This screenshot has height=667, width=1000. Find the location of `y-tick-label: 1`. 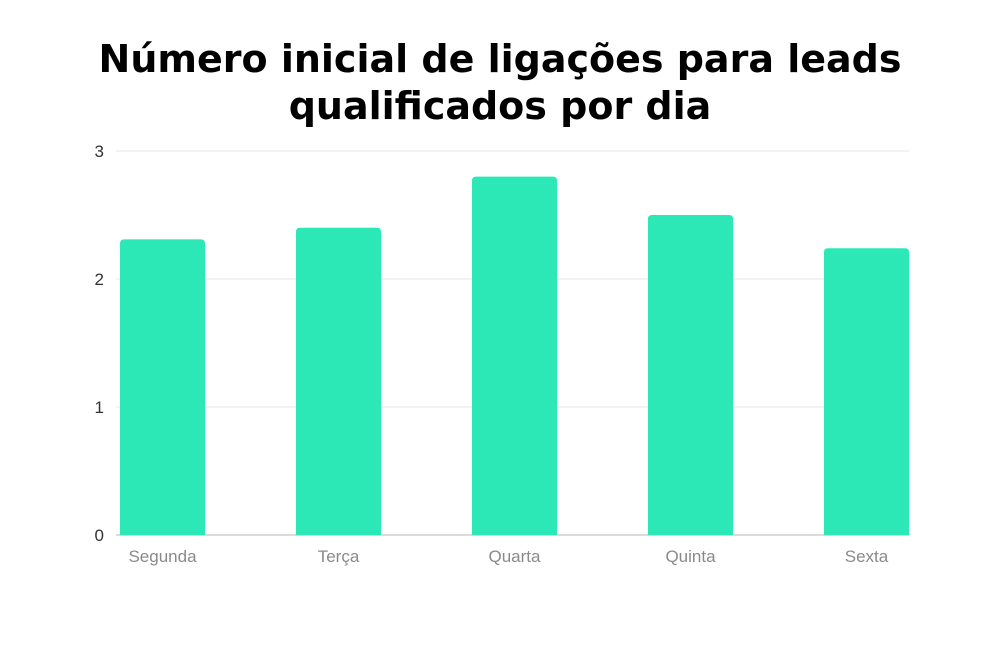

y-tick-label: 1 is located at coordinates (99, 407).